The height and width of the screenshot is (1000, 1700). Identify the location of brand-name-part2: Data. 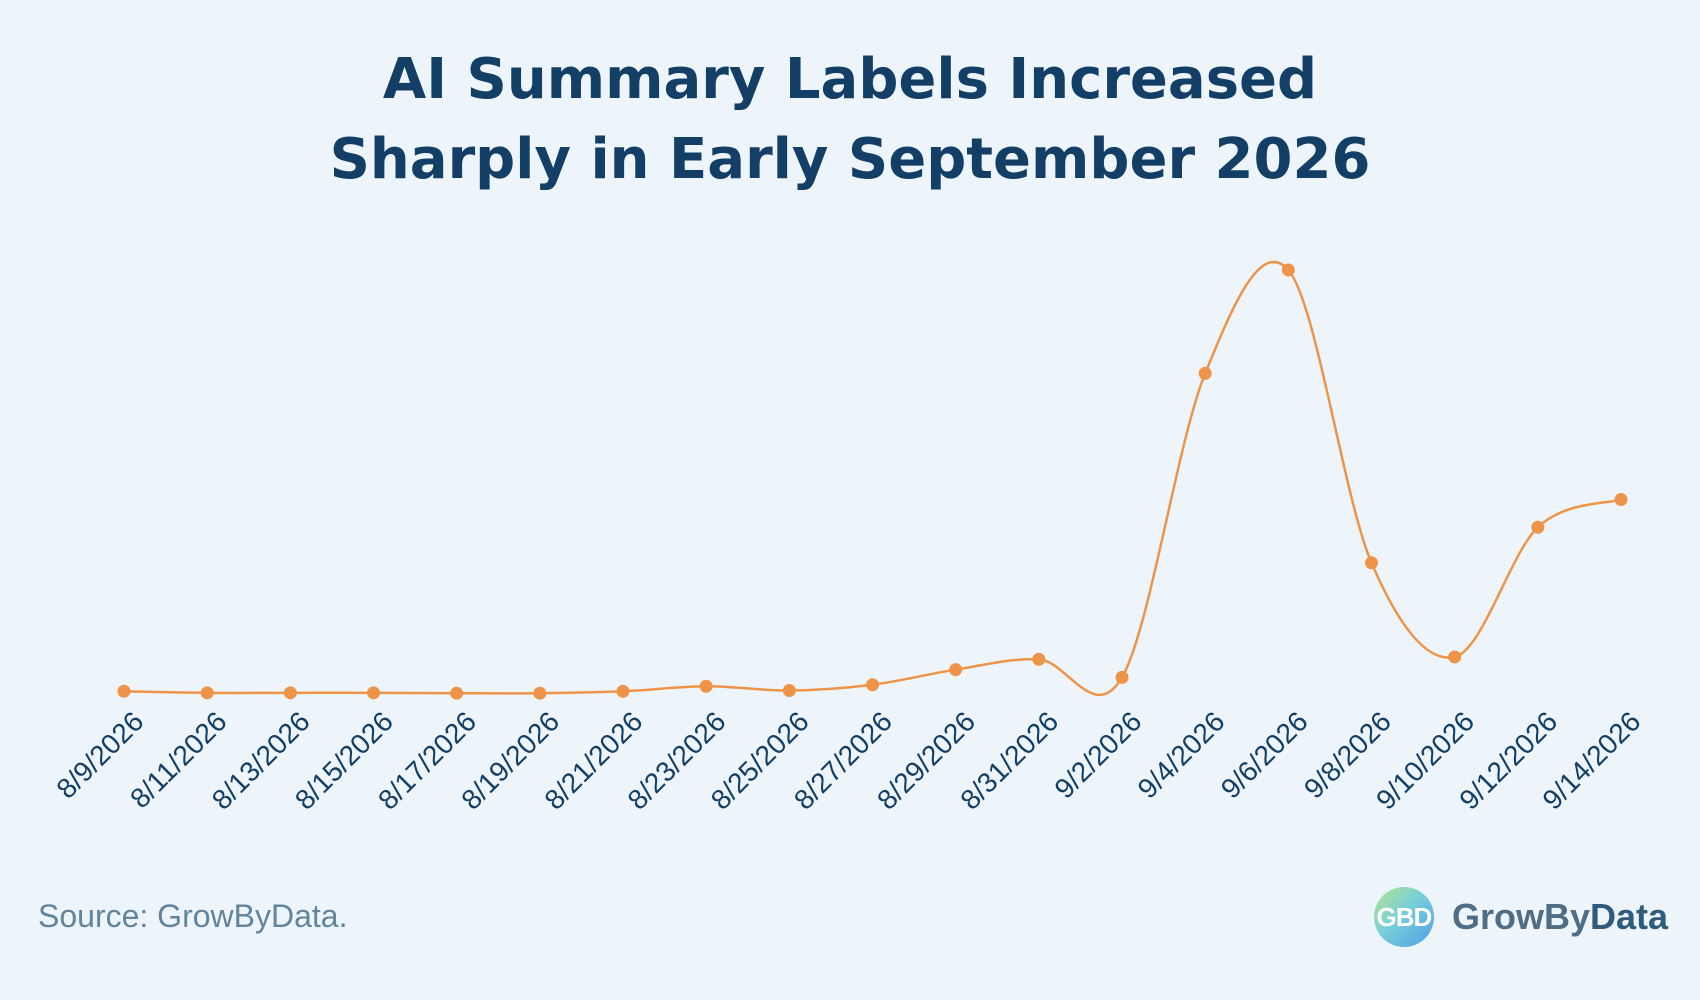
(1628, 916).